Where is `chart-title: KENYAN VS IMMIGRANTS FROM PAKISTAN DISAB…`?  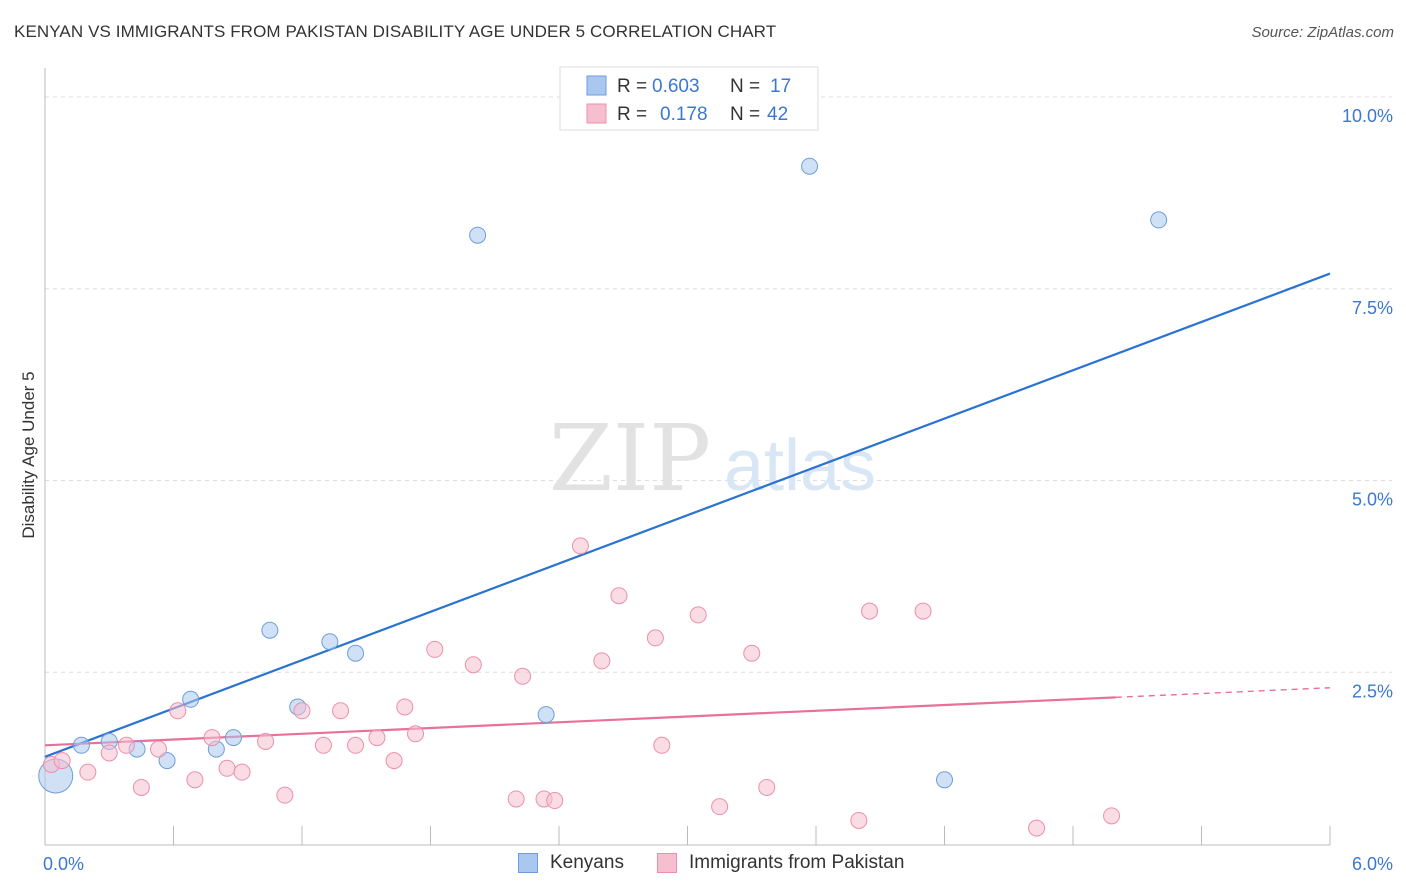
chart-title: KENYAN VS IMMIGRANTS FROM PAKISTAN DISAB… is located at coordinates (395, 31).